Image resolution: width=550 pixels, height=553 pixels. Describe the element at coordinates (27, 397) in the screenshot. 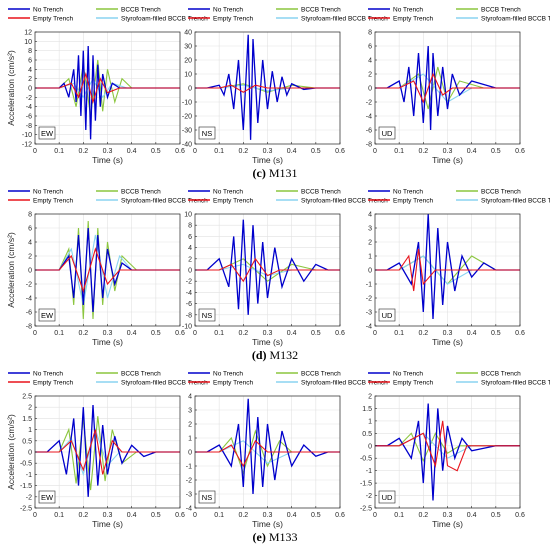

I see `y-tick-label: 2.5` at that location.